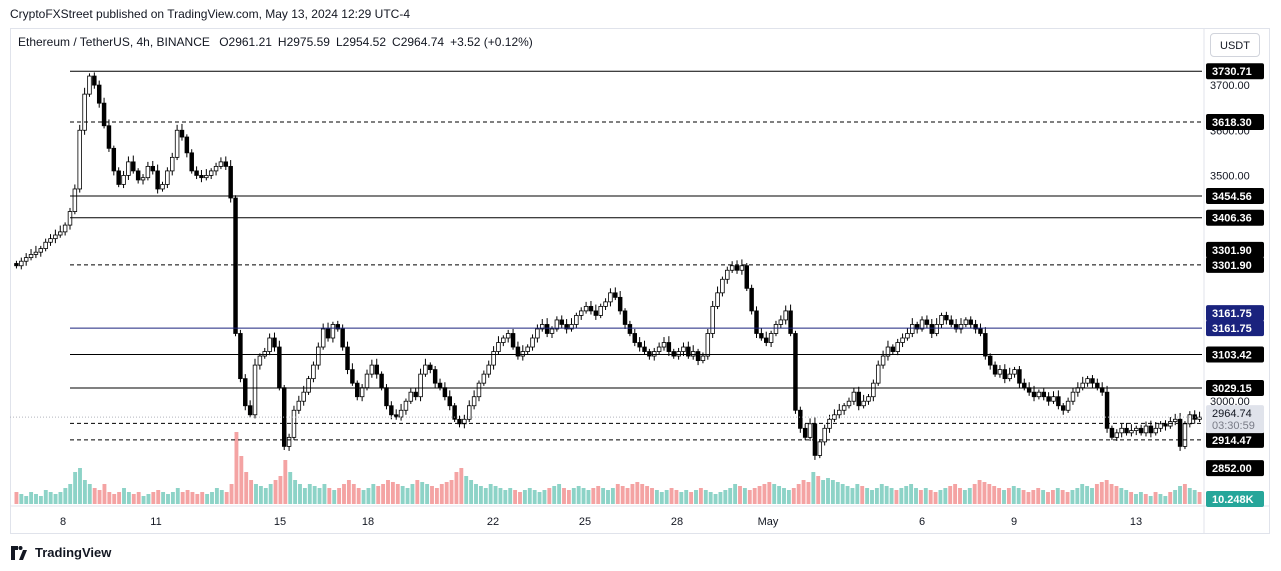 The image size is (1281, 571). Describe the element at coordinates (1232, 266) in the screenshot. I see `level-label: 3301.90` at that location.